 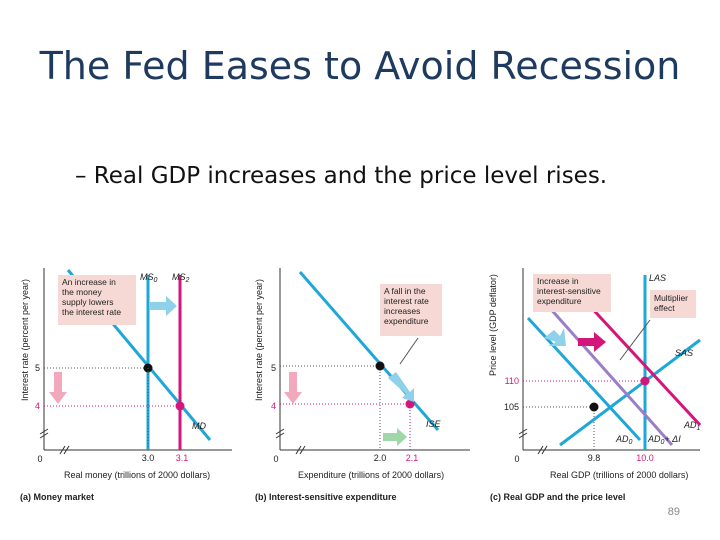 What do you see at coordinates (555, 337) in the screenshot?
I see `panel-c-di-arrow` at bounding box center [555, 337].